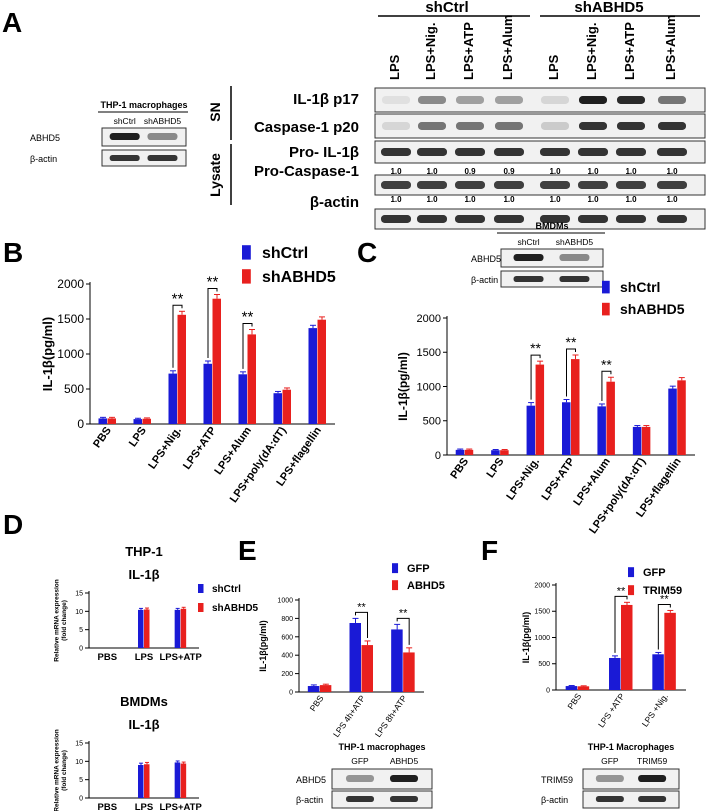 This screenshot has height=811, width=709. I want to click on y-tick-label: 0, so click(291, 692).